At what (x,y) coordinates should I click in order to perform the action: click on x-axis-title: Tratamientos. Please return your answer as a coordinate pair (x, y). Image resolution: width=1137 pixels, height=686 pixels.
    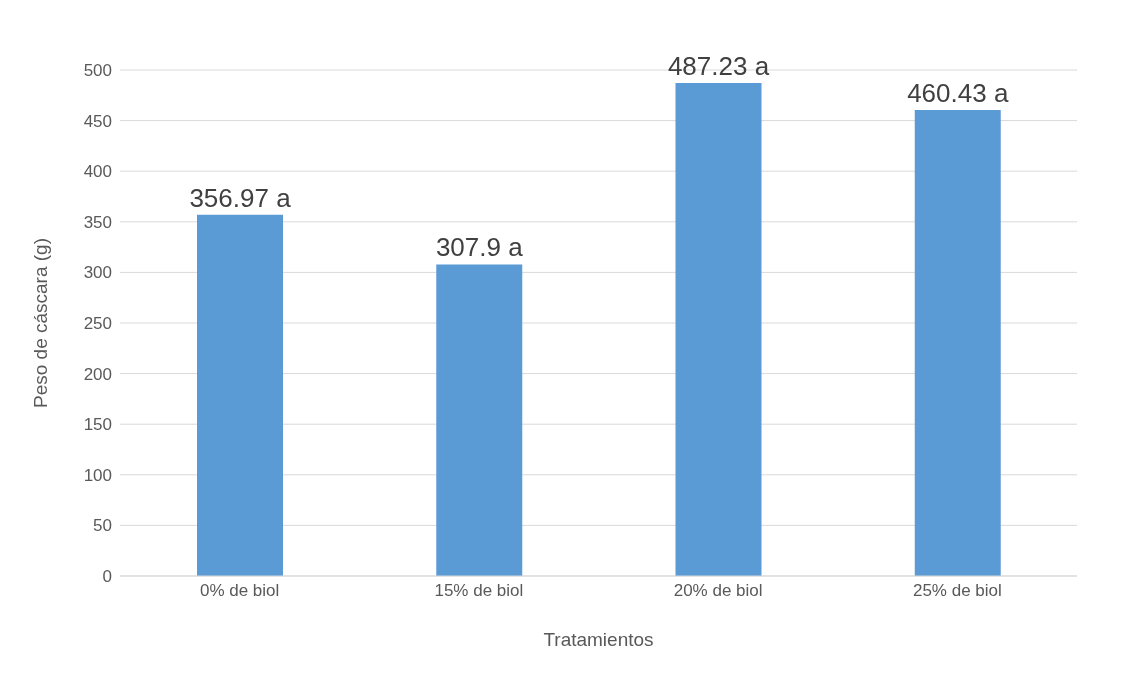
    Looking at the image, I should click on (598, 639).